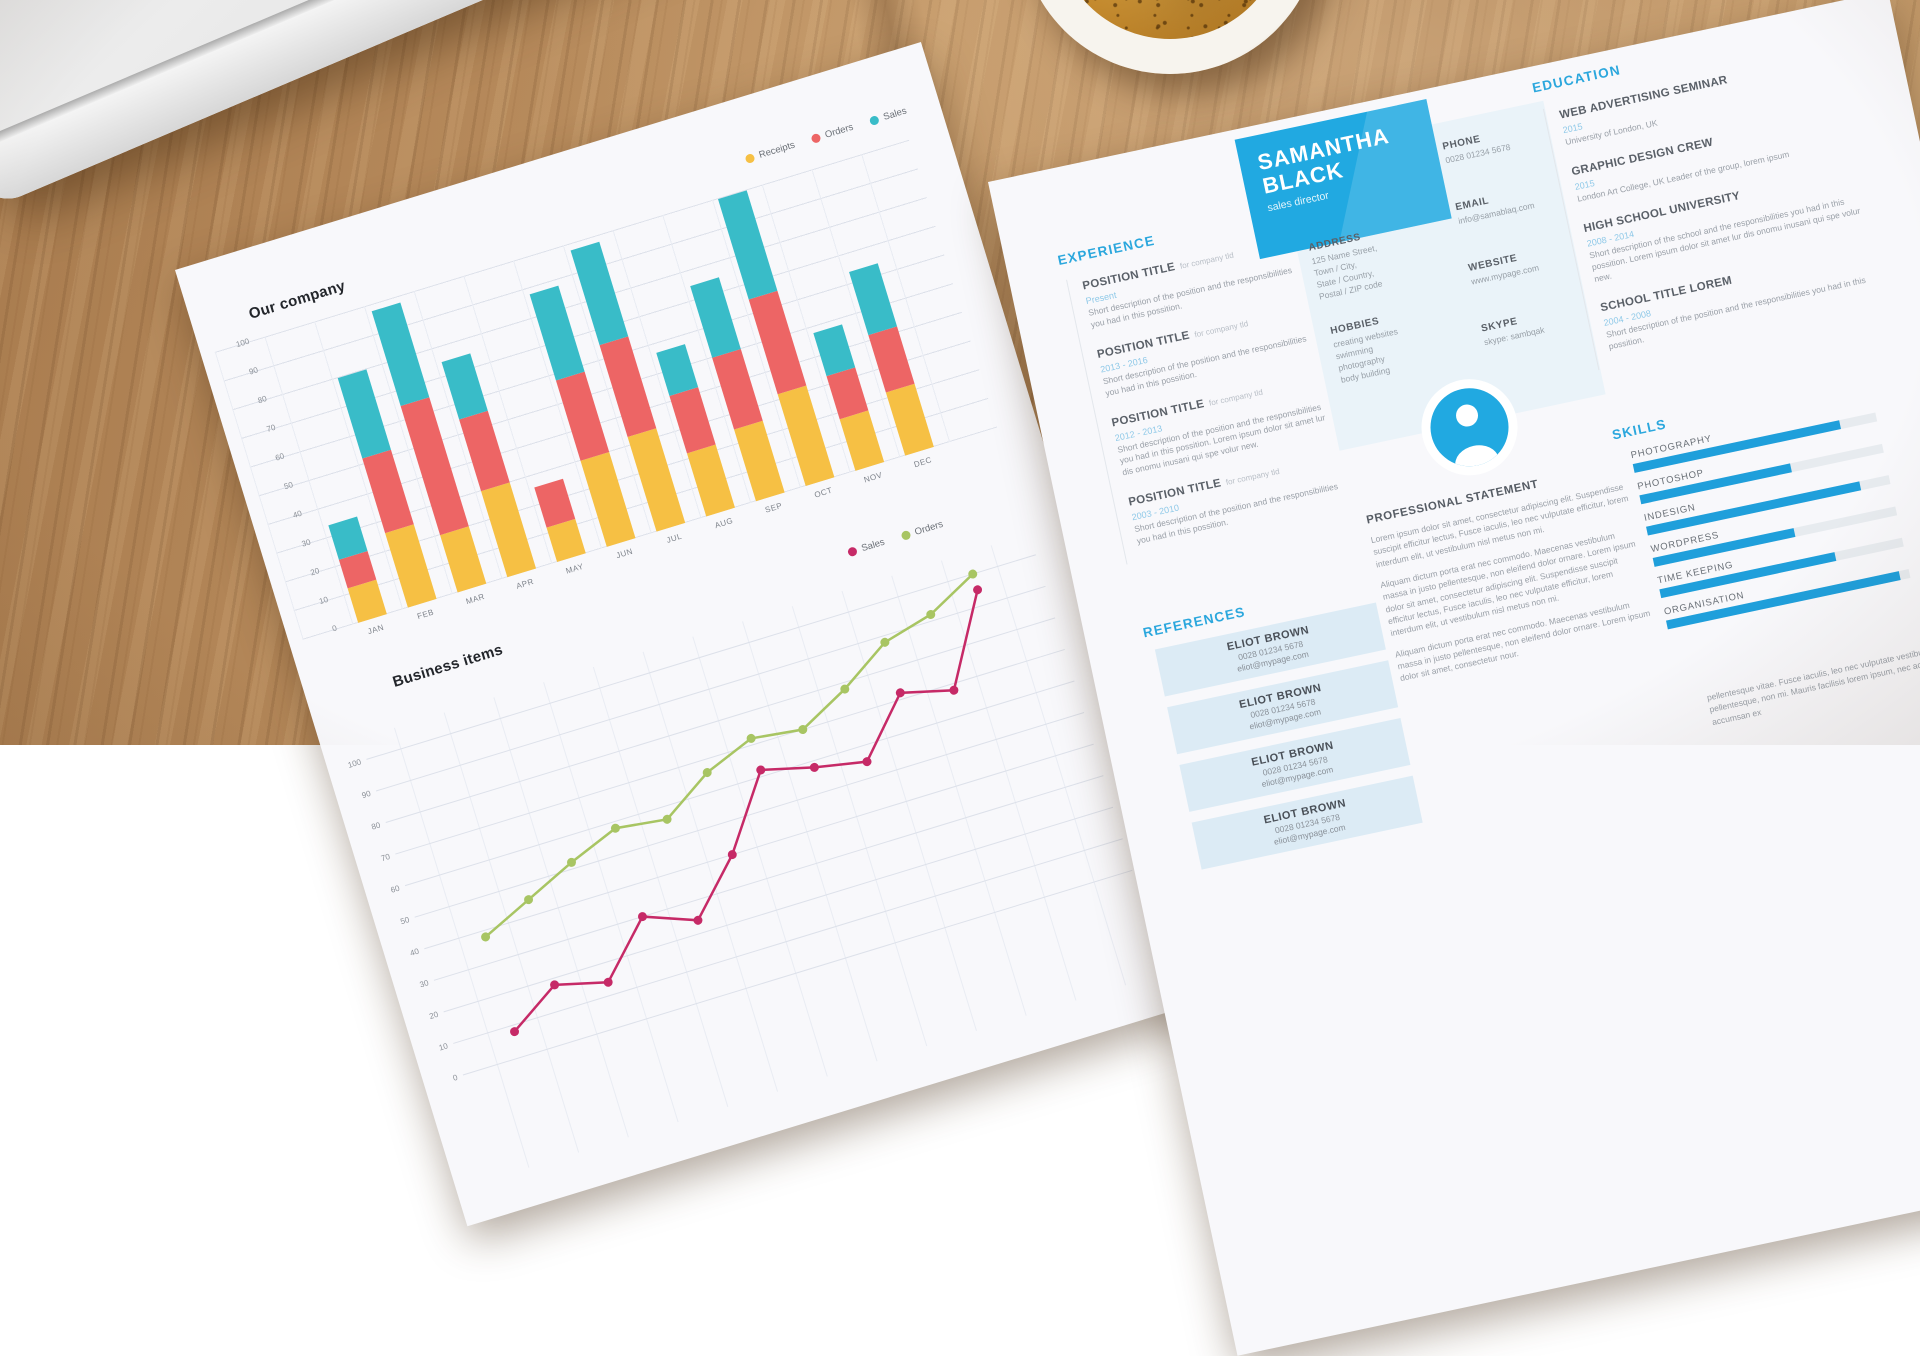  What do you see at coordinates (355, 763) in the screenshot?
I see `line-chart-ytick: 100` at bounding box center [355, 763].